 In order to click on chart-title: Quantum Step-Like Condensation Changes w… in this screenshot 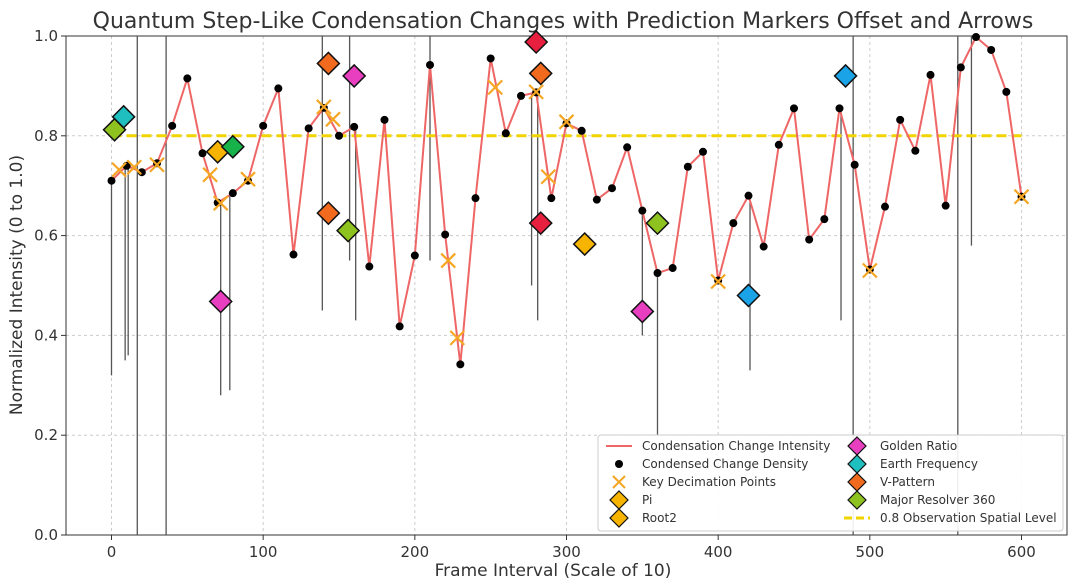, I will do `click(563, 21)`.